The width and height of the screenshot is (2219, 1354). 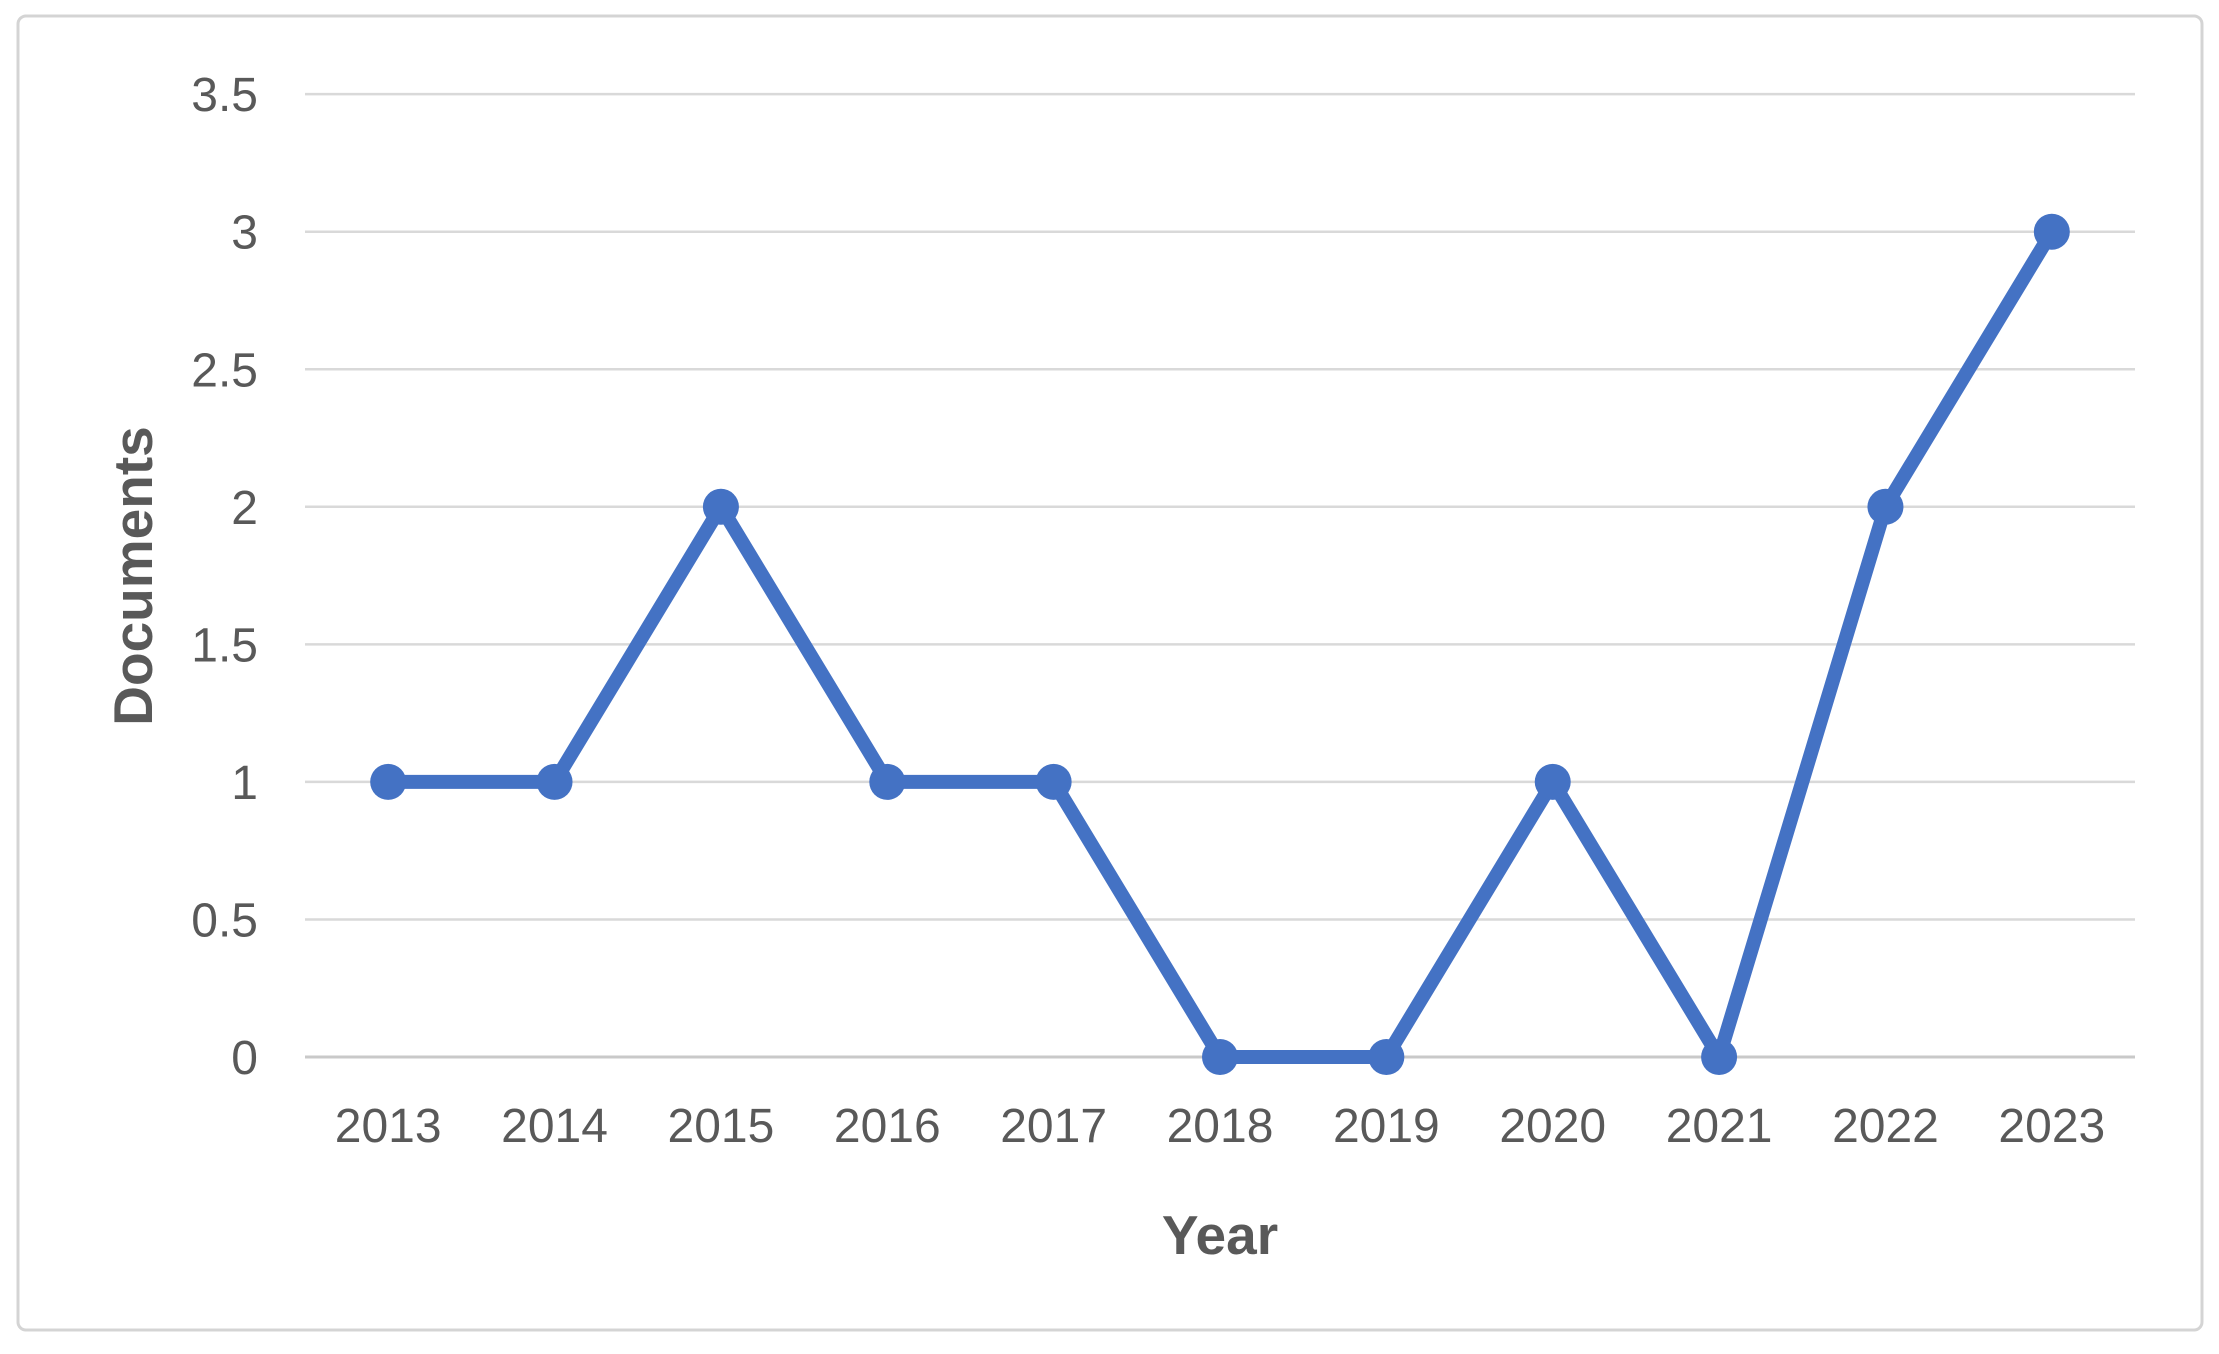 What do you see at coordinates (554, 1126) in the screenshot?
I see `x-tick-label: 2014` at bounding box center [554, 1126].